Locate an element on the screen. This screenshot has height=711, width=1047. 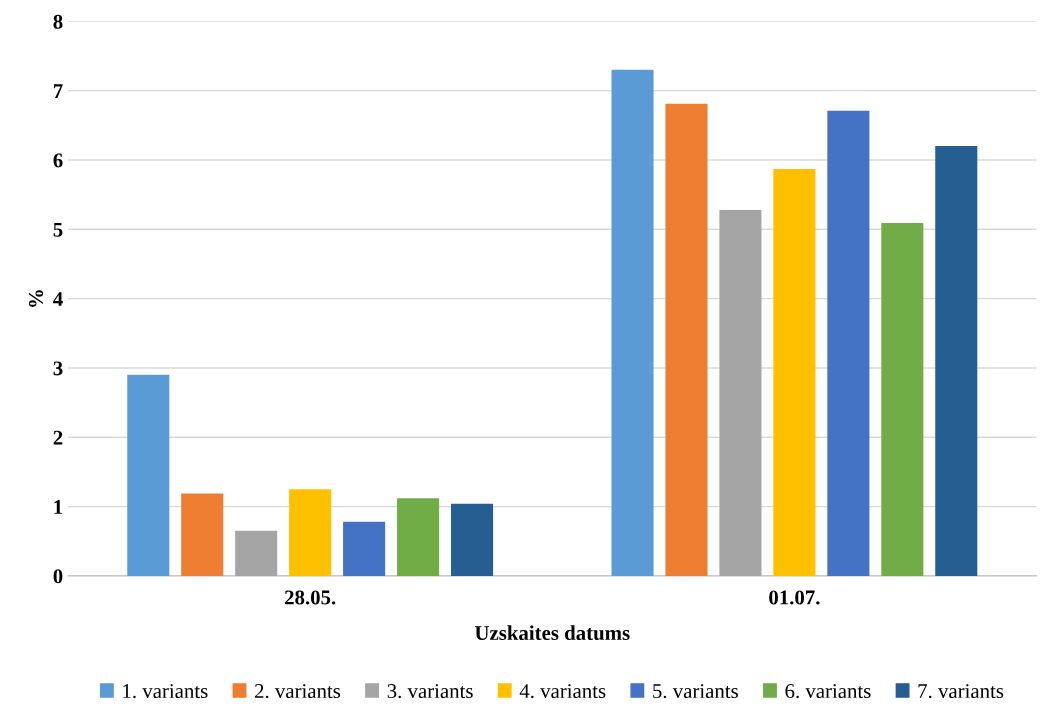
y-tick-label: 2 is located at coordinates (58, 437).